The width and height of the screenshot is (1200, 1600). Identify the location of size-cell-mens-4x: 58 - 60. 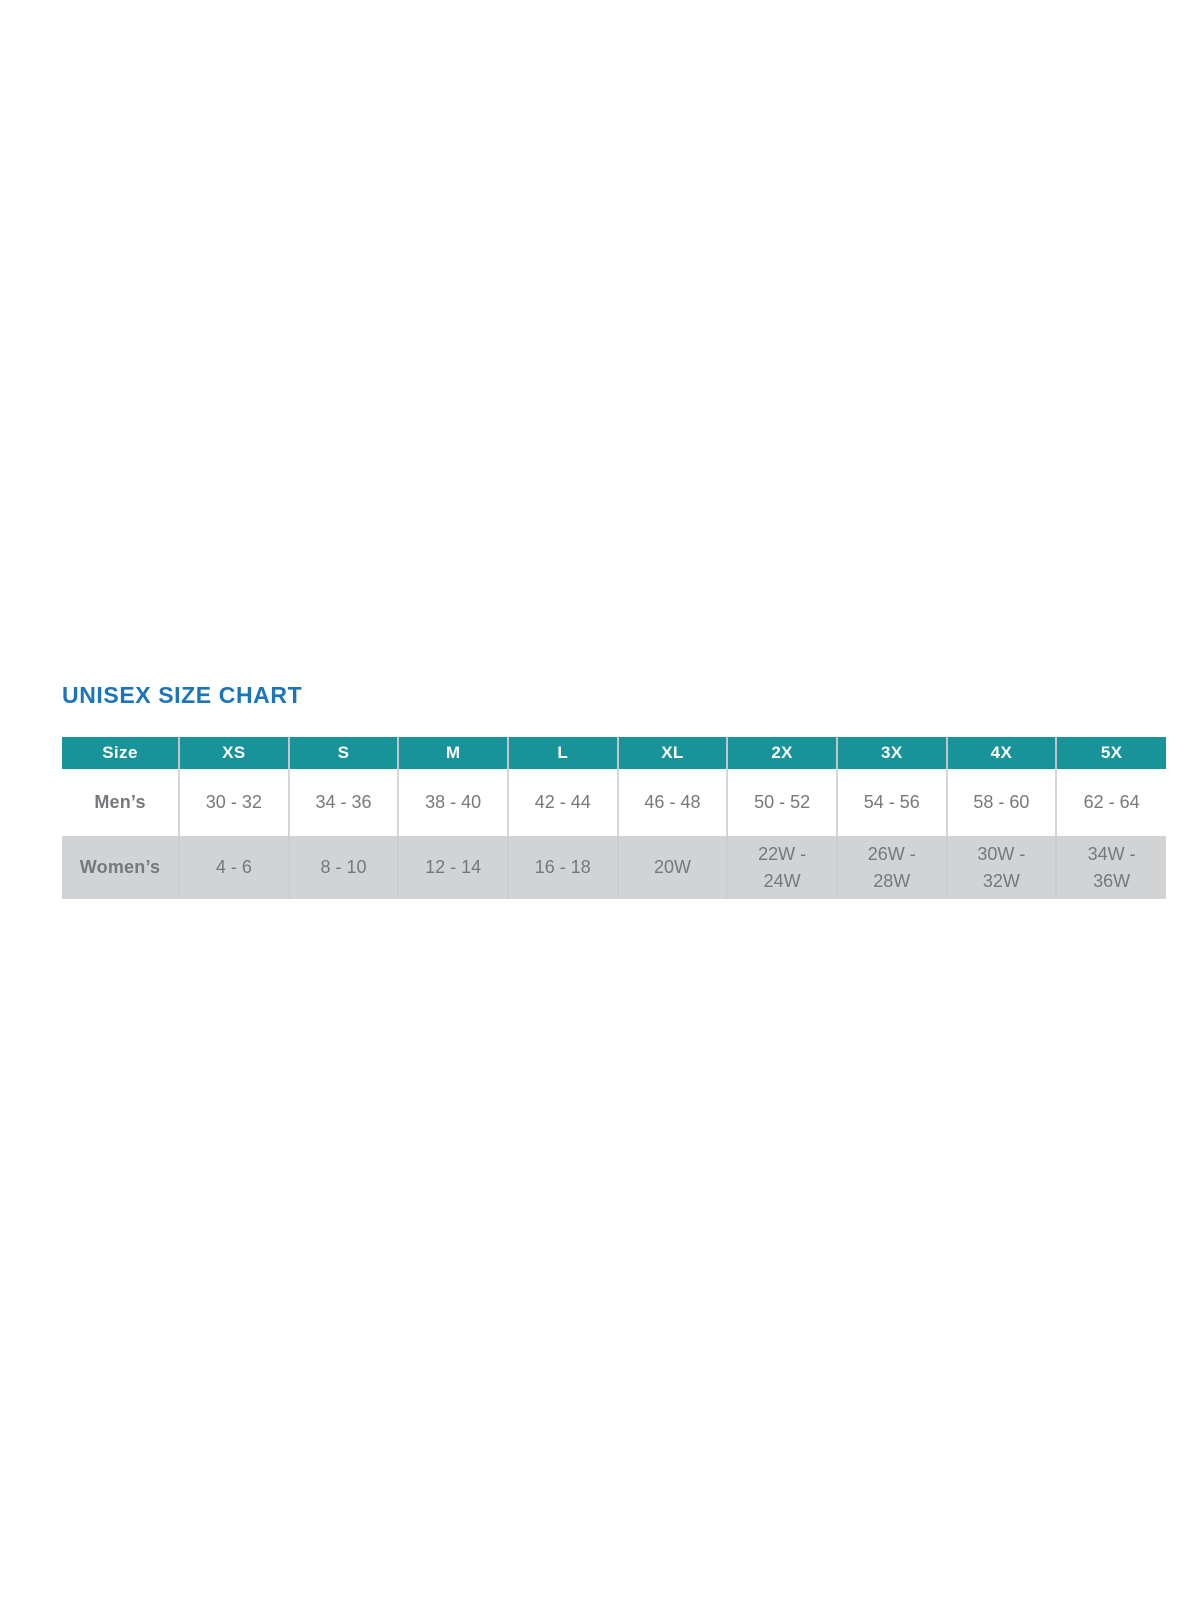
(1002, 802).